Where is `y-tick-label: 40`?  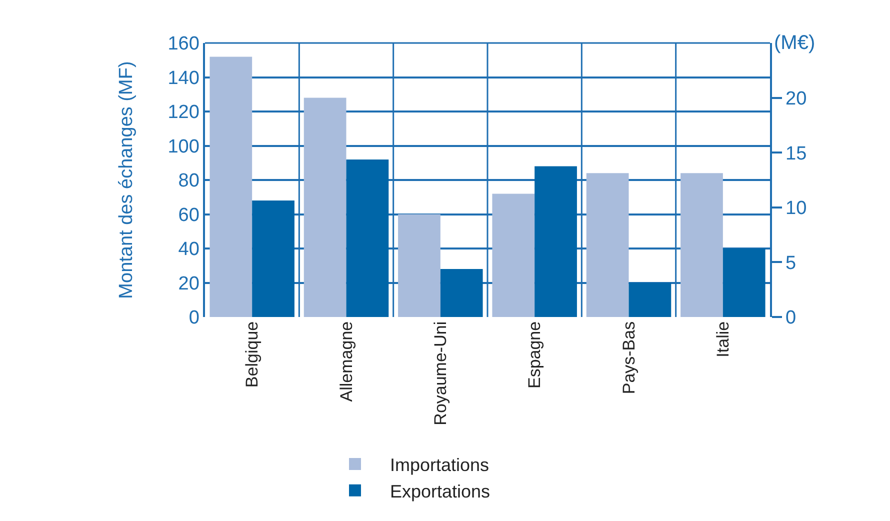
y-tick-label: 40 is located at coordinates (189, 249).